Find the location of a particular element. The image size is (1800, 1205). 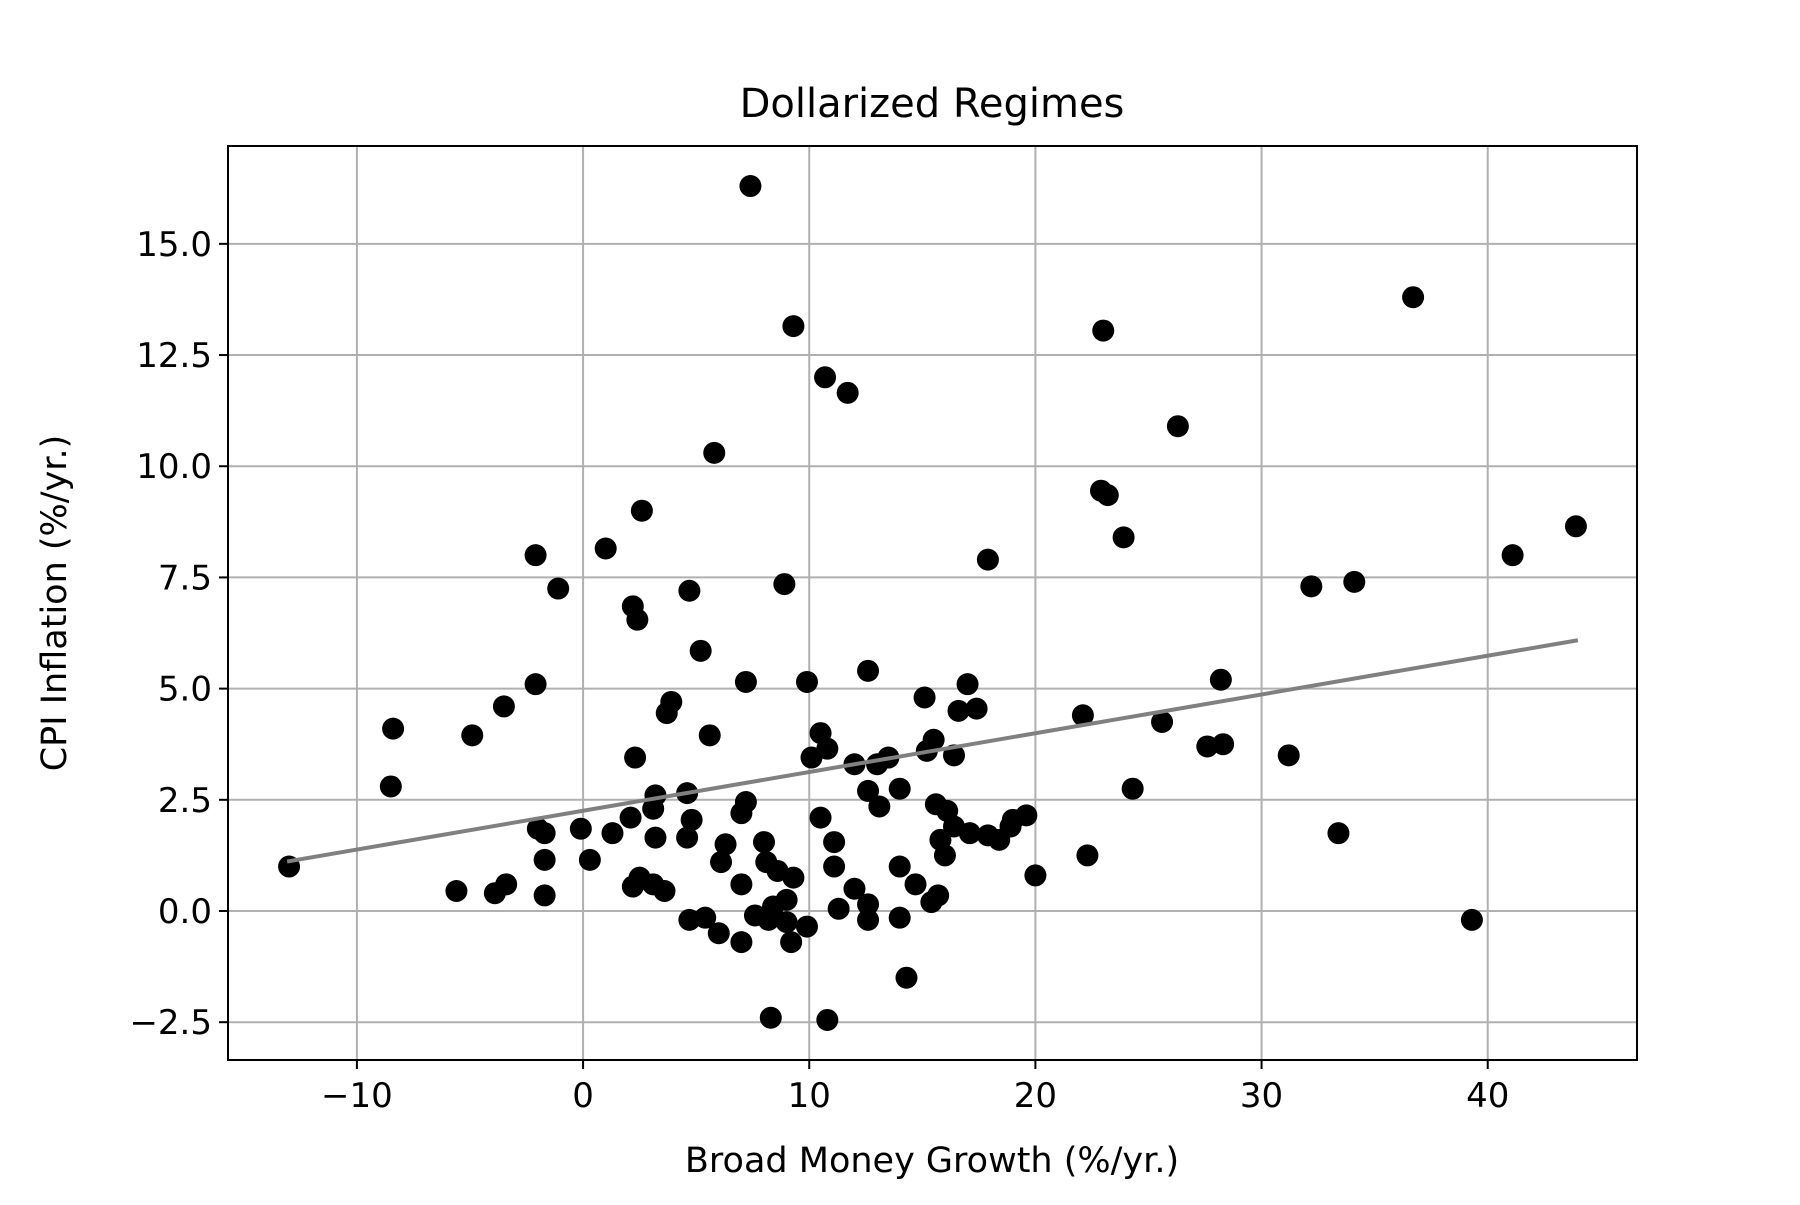

x-tick-label: 30 is located at coordinates (1261, 1096).